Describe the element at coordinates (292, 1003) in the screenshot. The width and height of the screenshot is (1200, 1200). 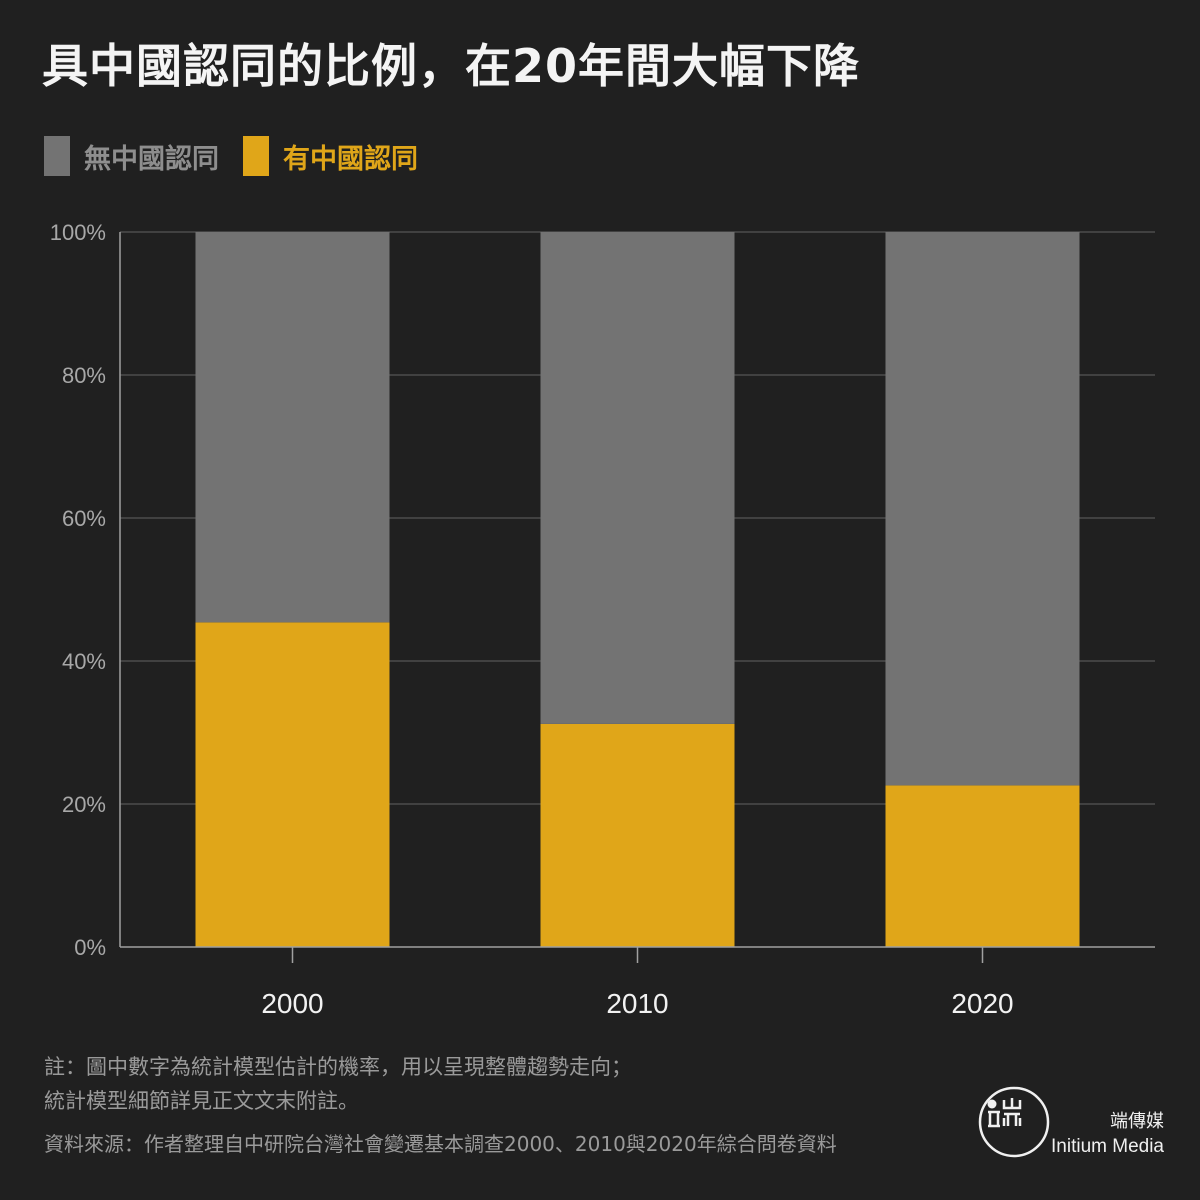
I see `x-tick-label: 2000` at that location.